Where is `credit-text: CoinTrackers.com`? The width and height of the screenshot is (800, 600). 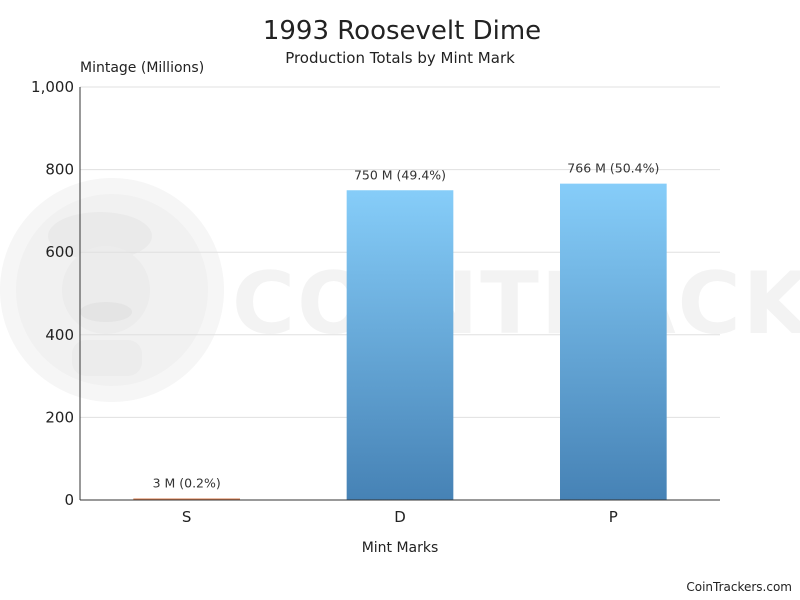 credit-text: CoinTrackers.com is located at coordinates (739, 587).